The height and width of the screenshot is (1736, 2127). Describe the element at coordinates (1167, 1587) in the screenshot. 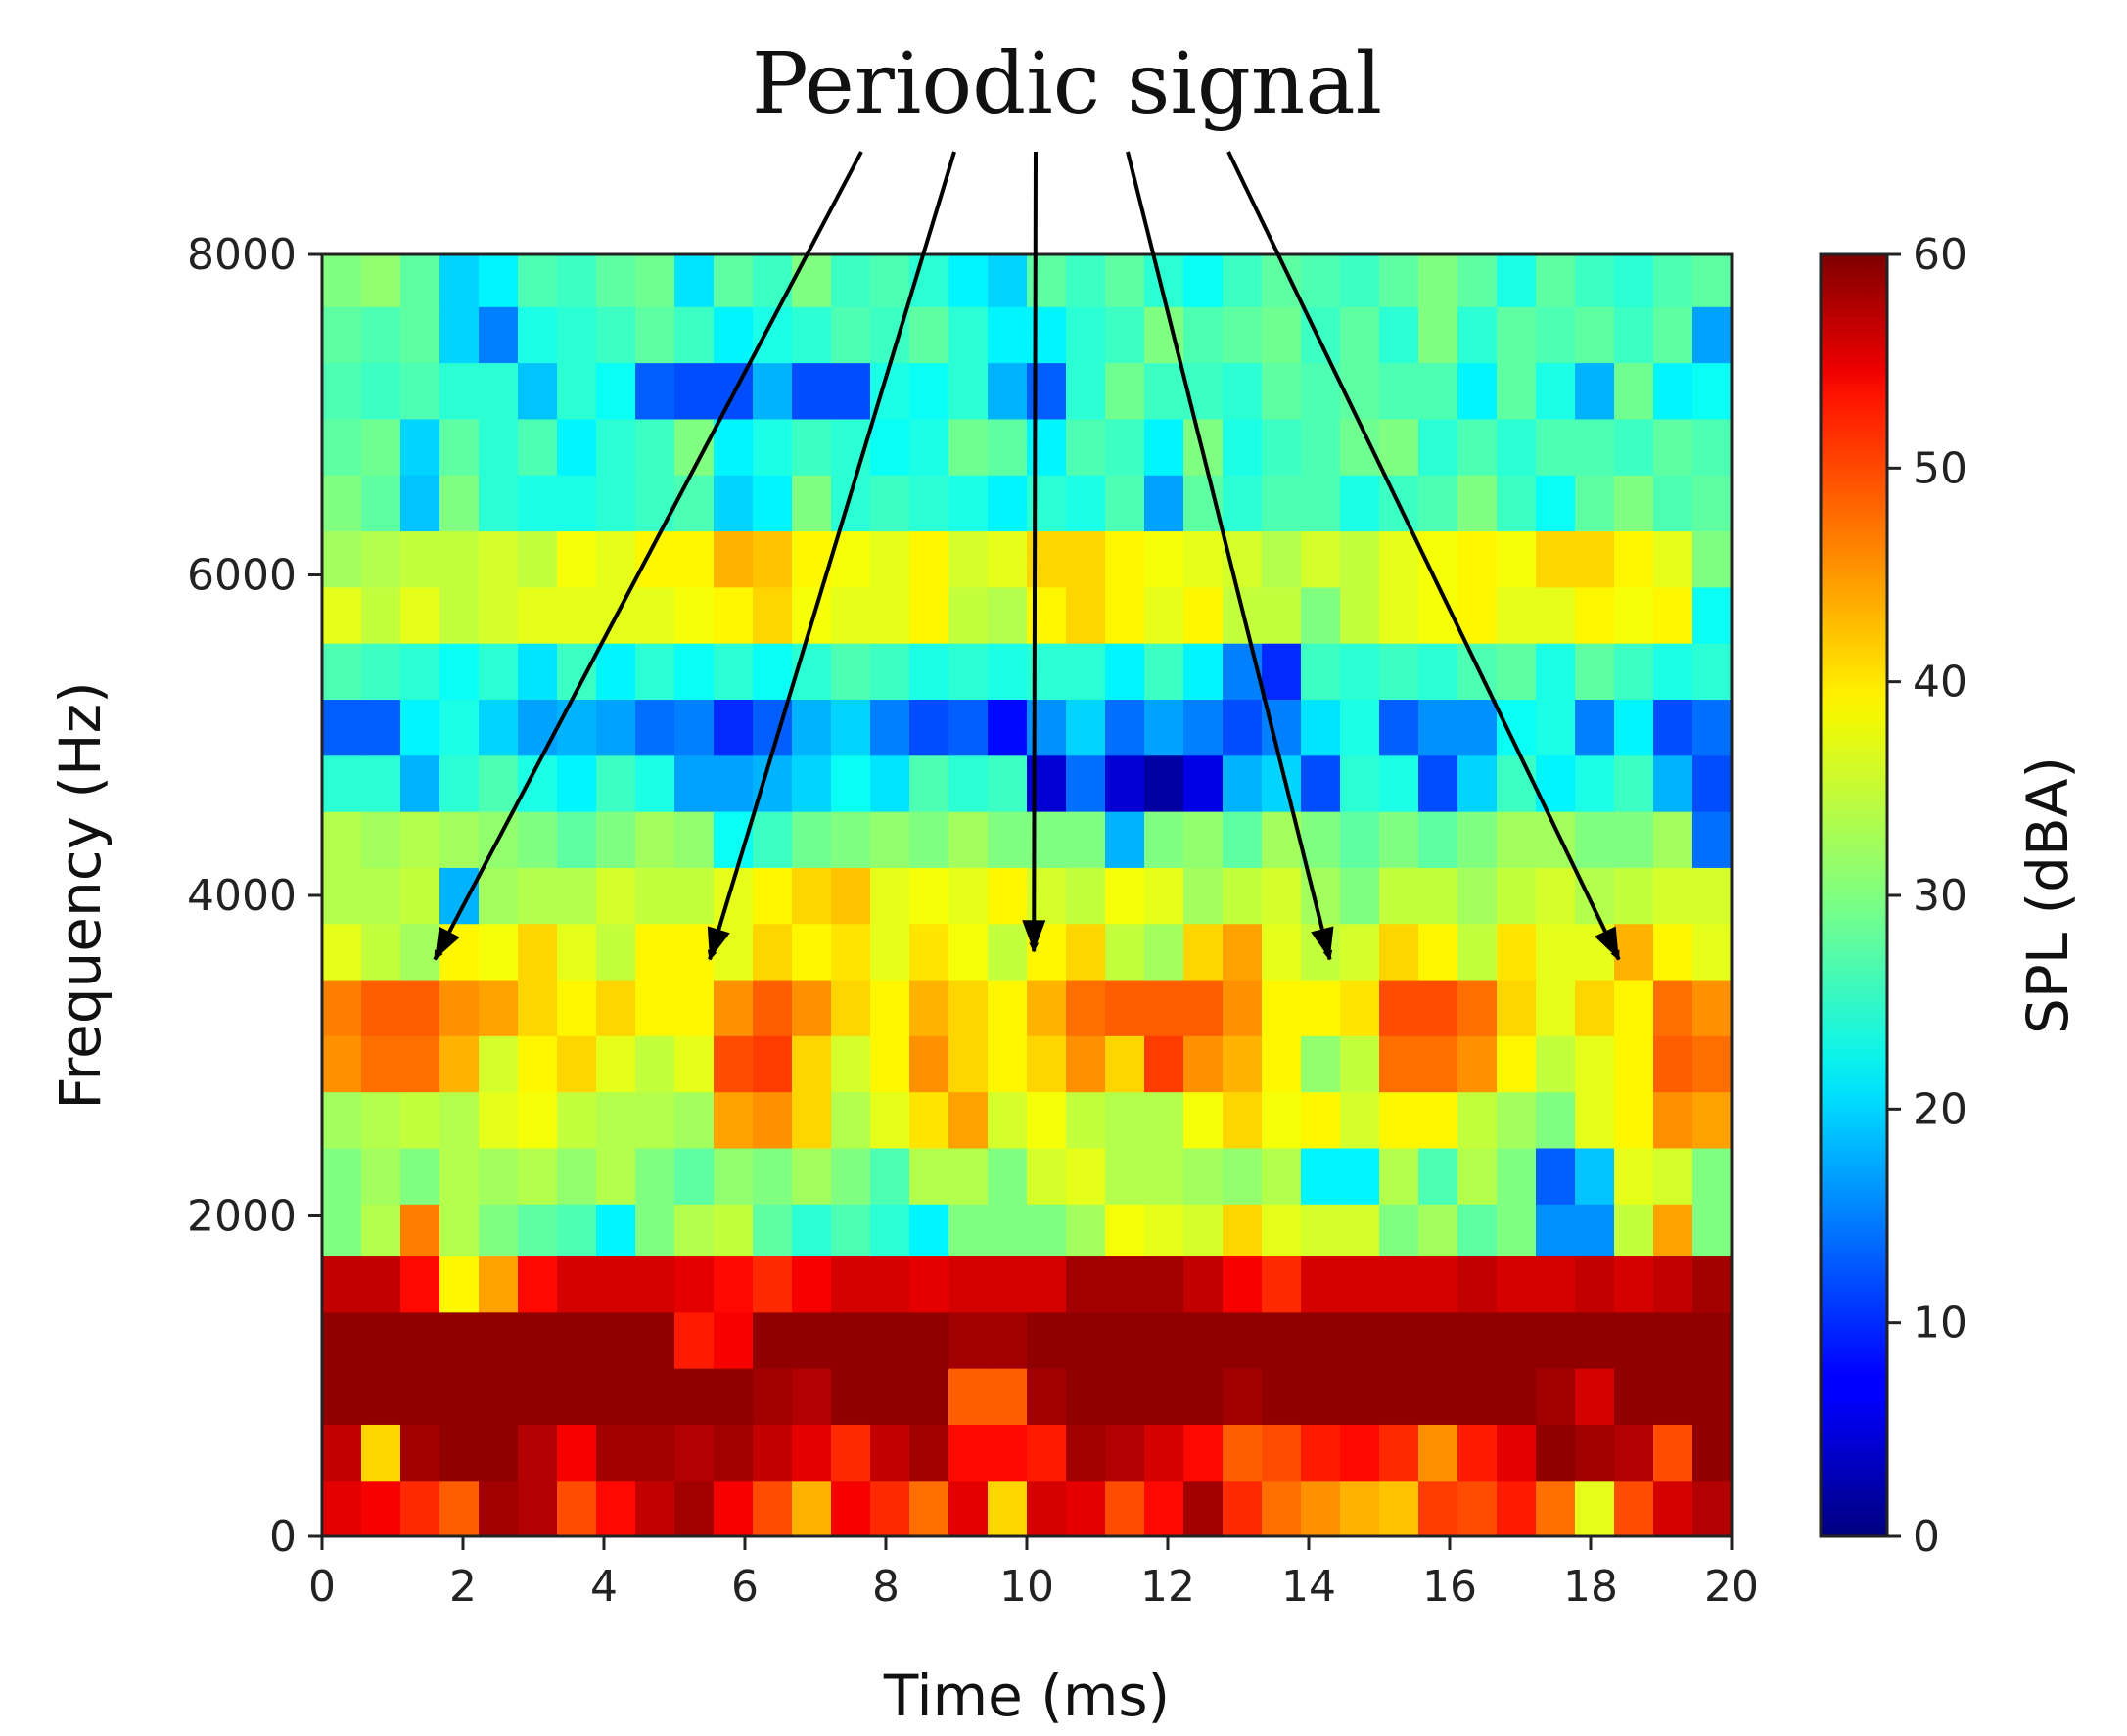

I see `x-tick-label: 12` at that location.